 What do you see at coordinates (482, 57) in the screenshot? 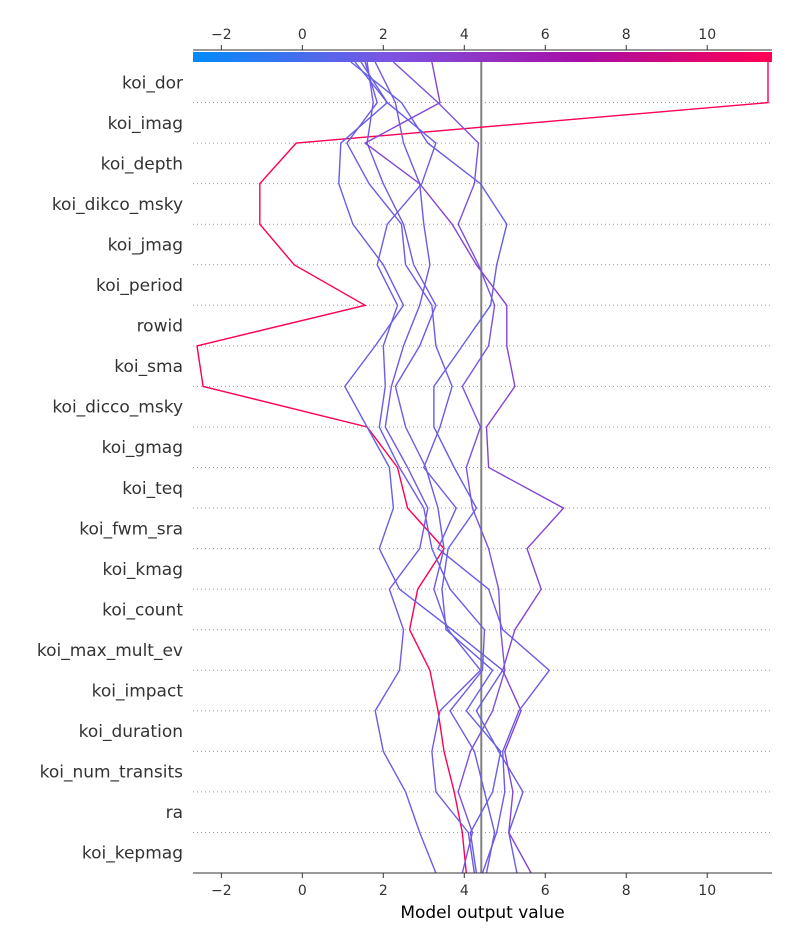
I see `colorbar` at bounding box center [482, 57].